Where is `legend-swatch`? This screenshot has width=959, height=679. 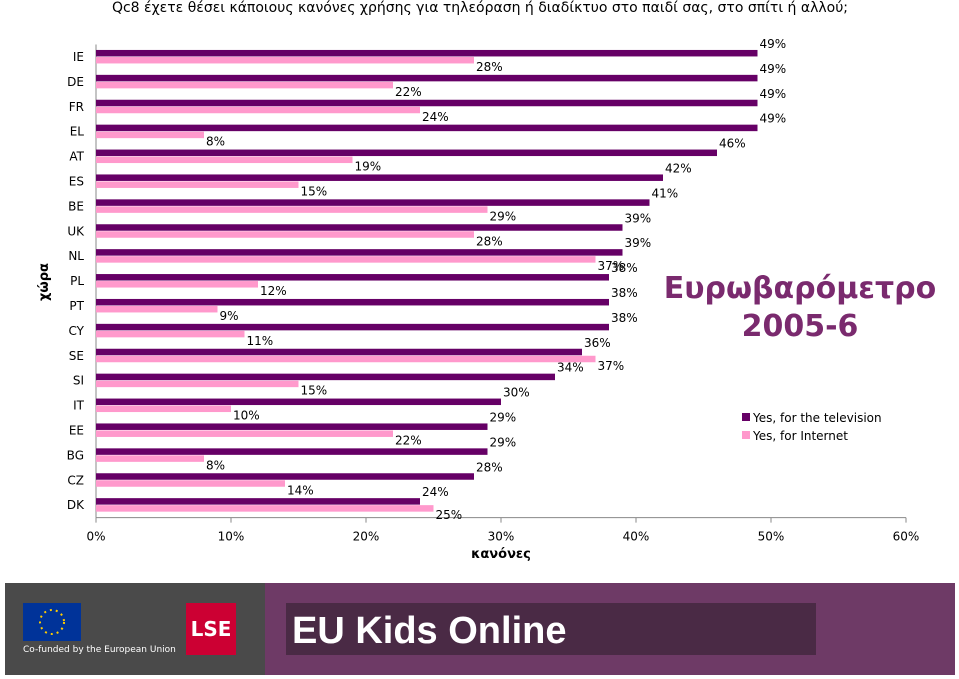
legend-swatch is located at coordinates (746, 435).